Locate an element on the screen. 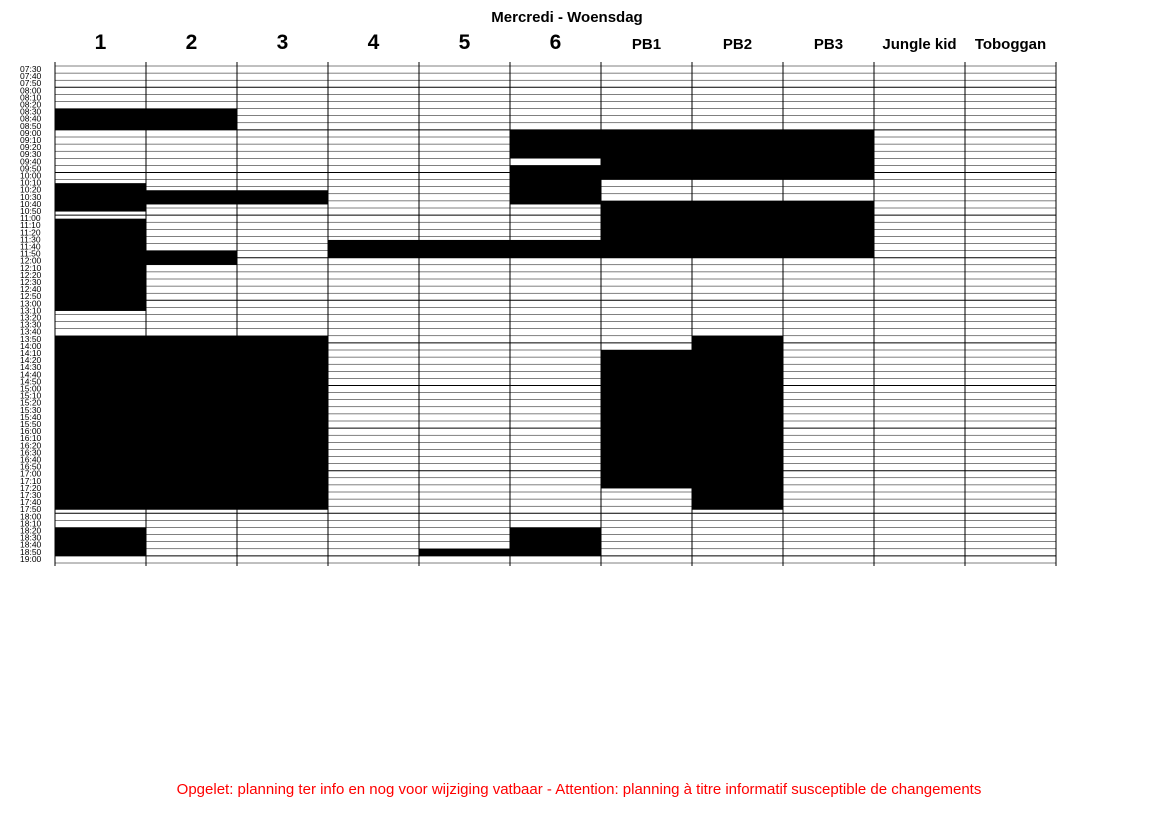 The width and height of the screenshot is (1158, 818). time-label: 12:20 is located at coordinates (31, 275).